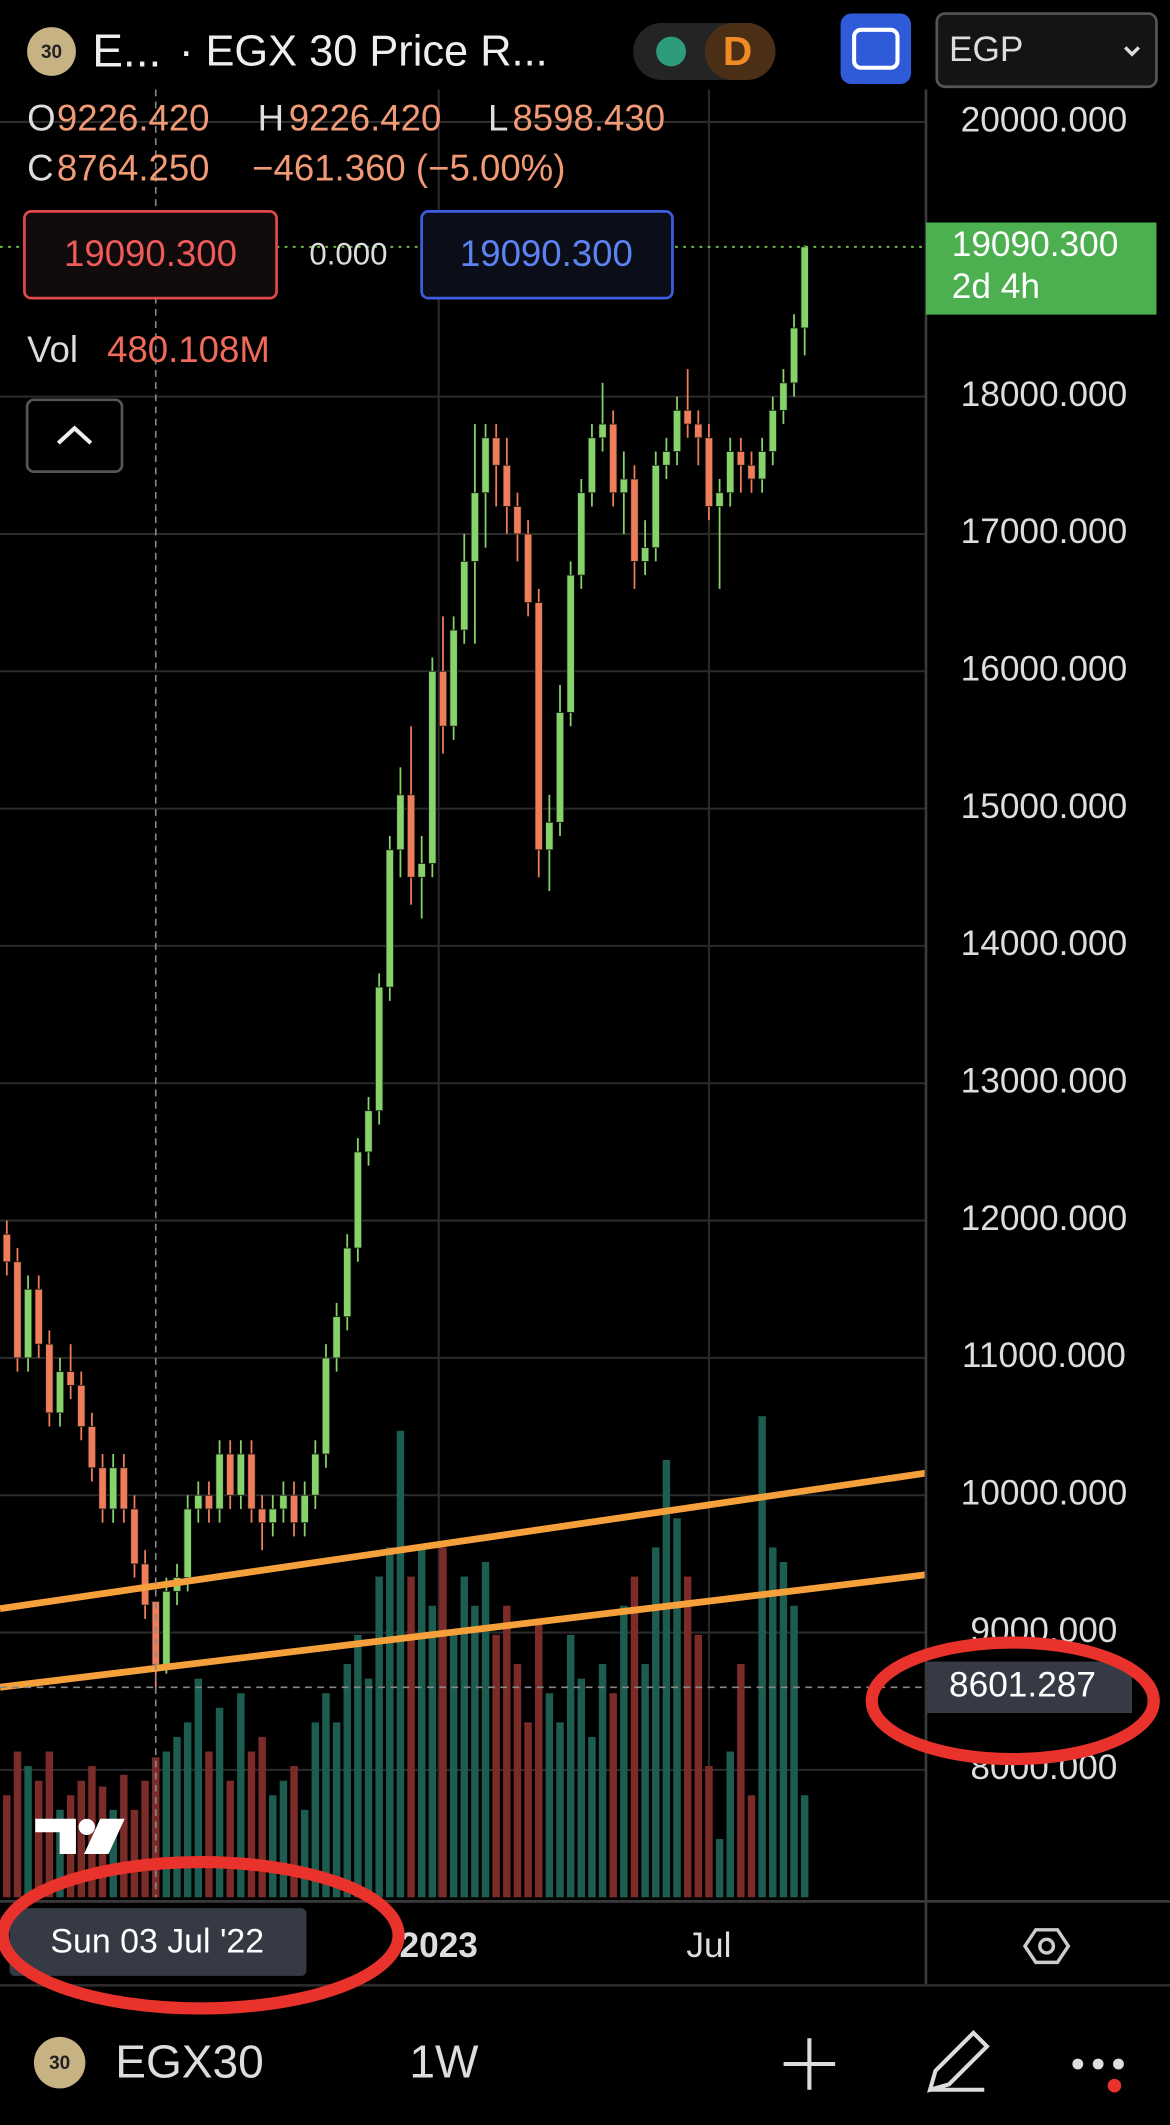  I want to click on interval-badge-bg, so click(740, 51).